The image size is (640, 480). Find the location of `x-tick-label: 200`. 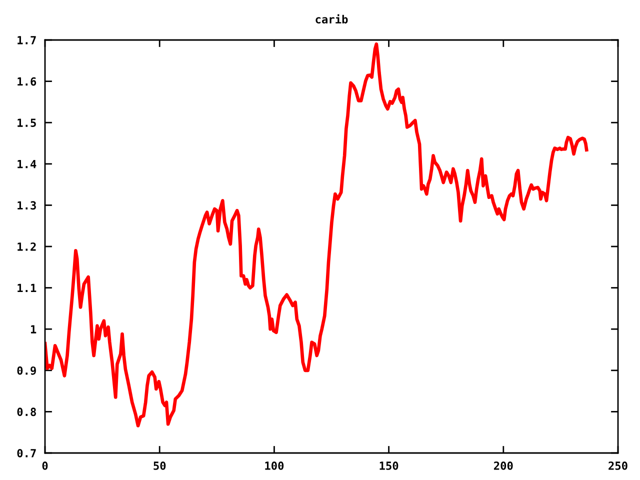

x-tick-label: 200 is located at coordinates (503, 466).